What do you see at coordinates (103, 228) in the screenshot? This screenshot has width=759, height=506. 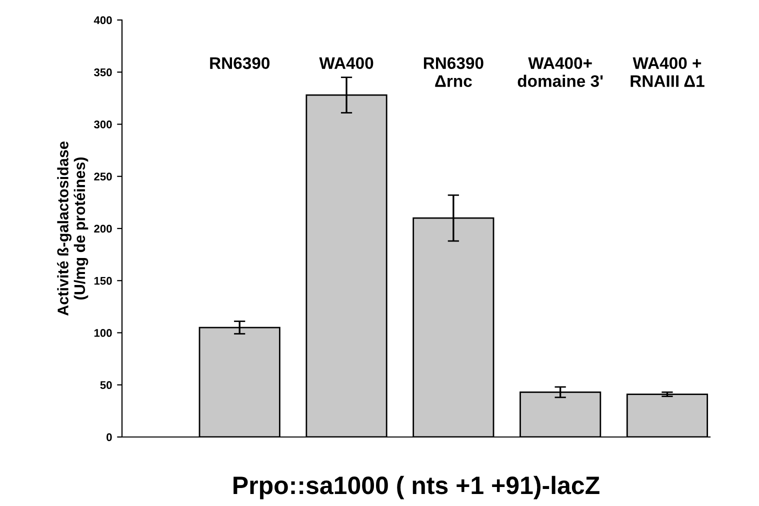 I see `y-tick-label: 200` at bounding box center [103, 228].